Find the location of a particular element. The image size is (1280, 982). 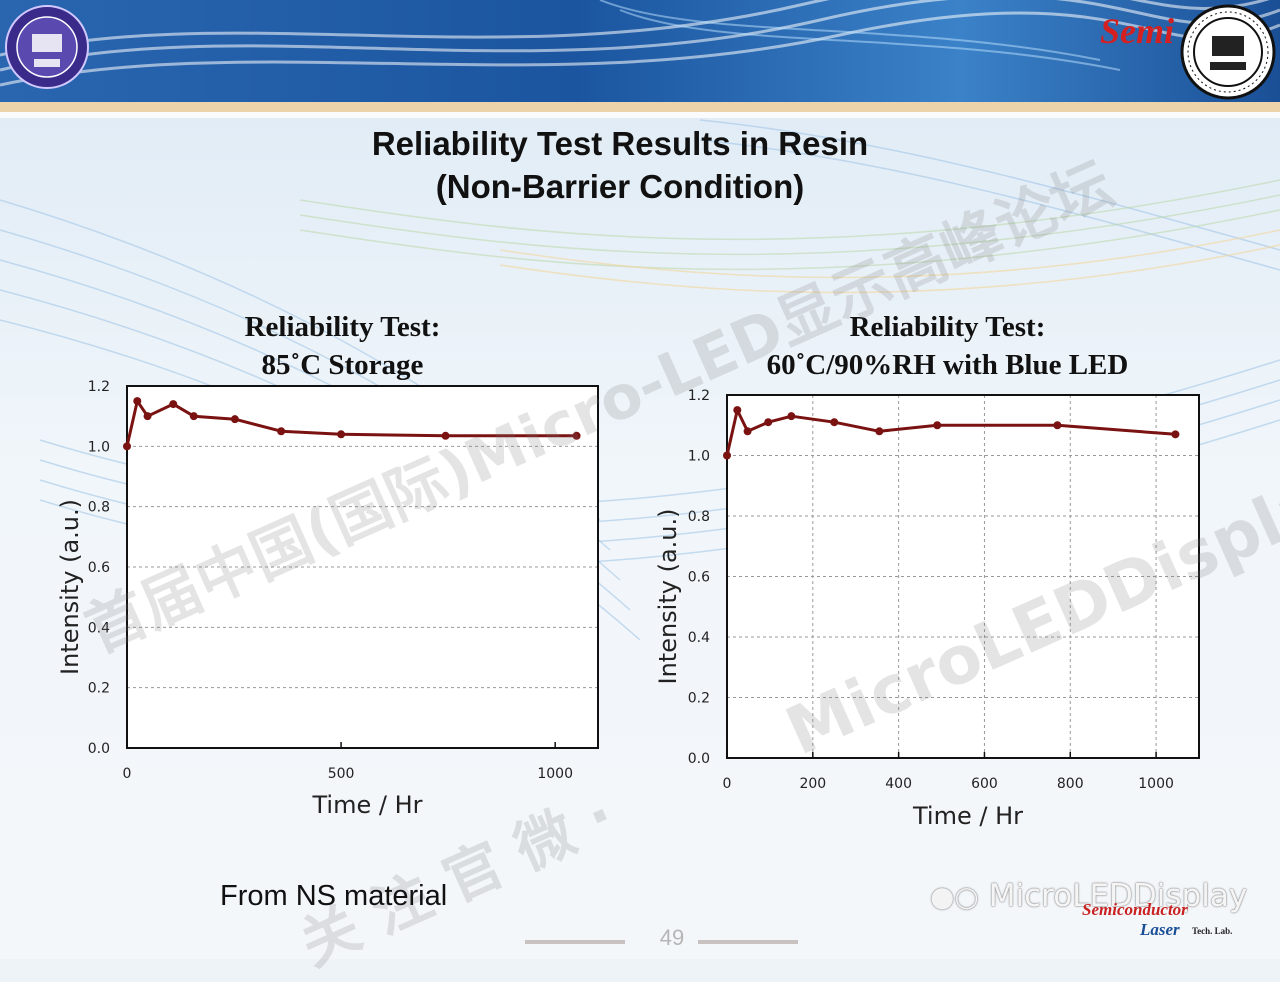

footer-brand-watermark: ●○ MicroLEDDisplay is located at coordinates (1088, 896).